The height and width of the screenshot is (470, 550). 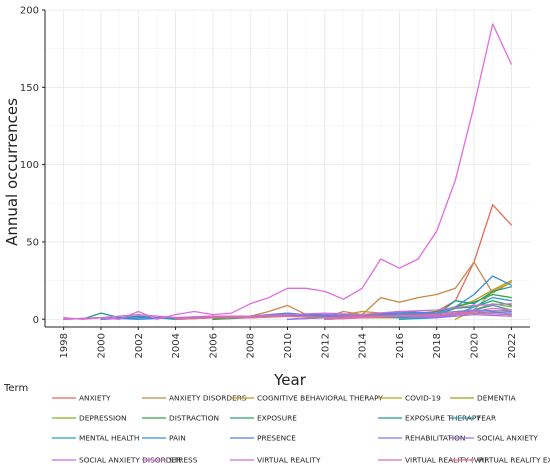 I want to click on x-tick-label: 2002, so click(x=139, y=345).